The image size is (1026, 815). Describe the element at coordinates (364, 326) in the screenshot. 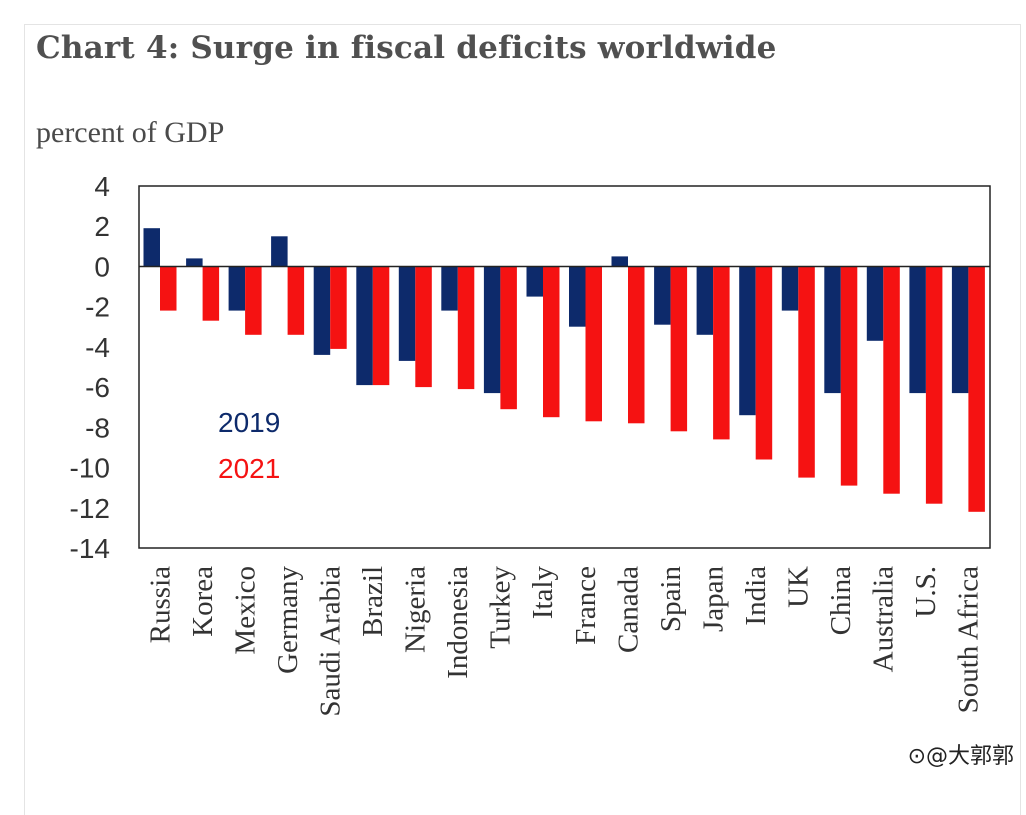

I see `bar-2019-brazil` at that location.